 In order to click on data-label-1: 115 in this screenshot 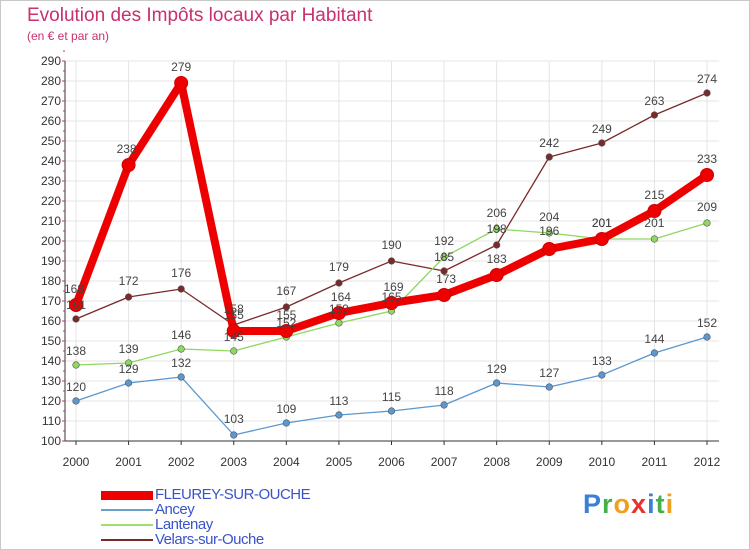, I will do `click(391, 397)`.